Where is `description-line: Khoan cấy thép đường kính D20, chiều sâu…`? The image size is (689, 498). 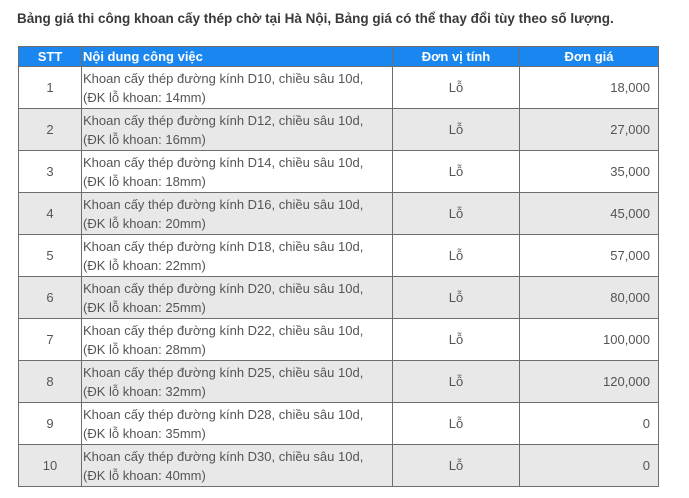
description-line: Khoan cấy thép đường kính D20, chiều sâu… is located at coordinates (223, 288).